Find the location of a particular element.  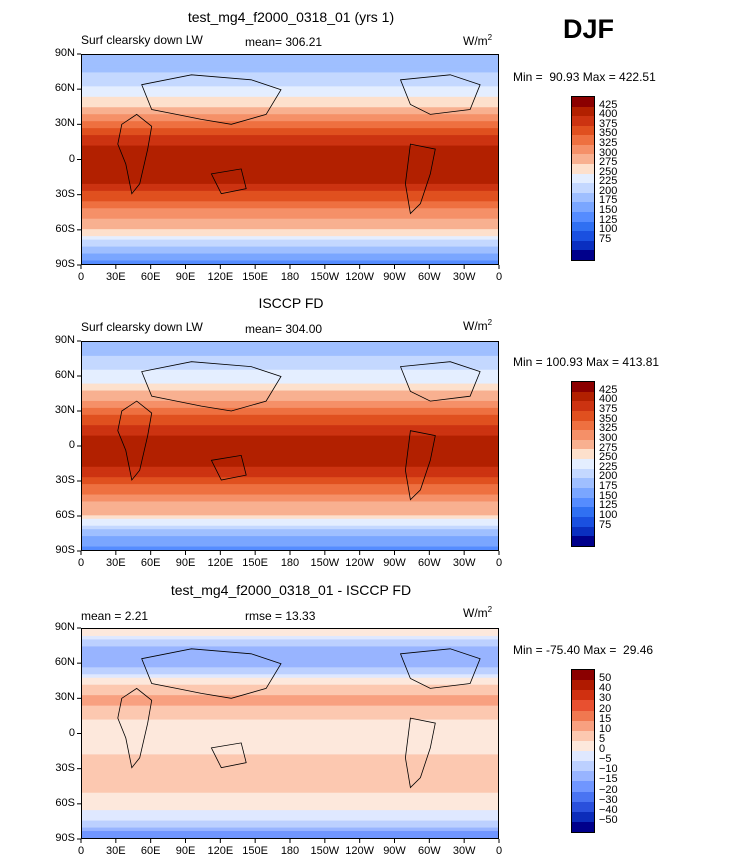

colorbar-label: 250 is located at coordinates (608, 457).